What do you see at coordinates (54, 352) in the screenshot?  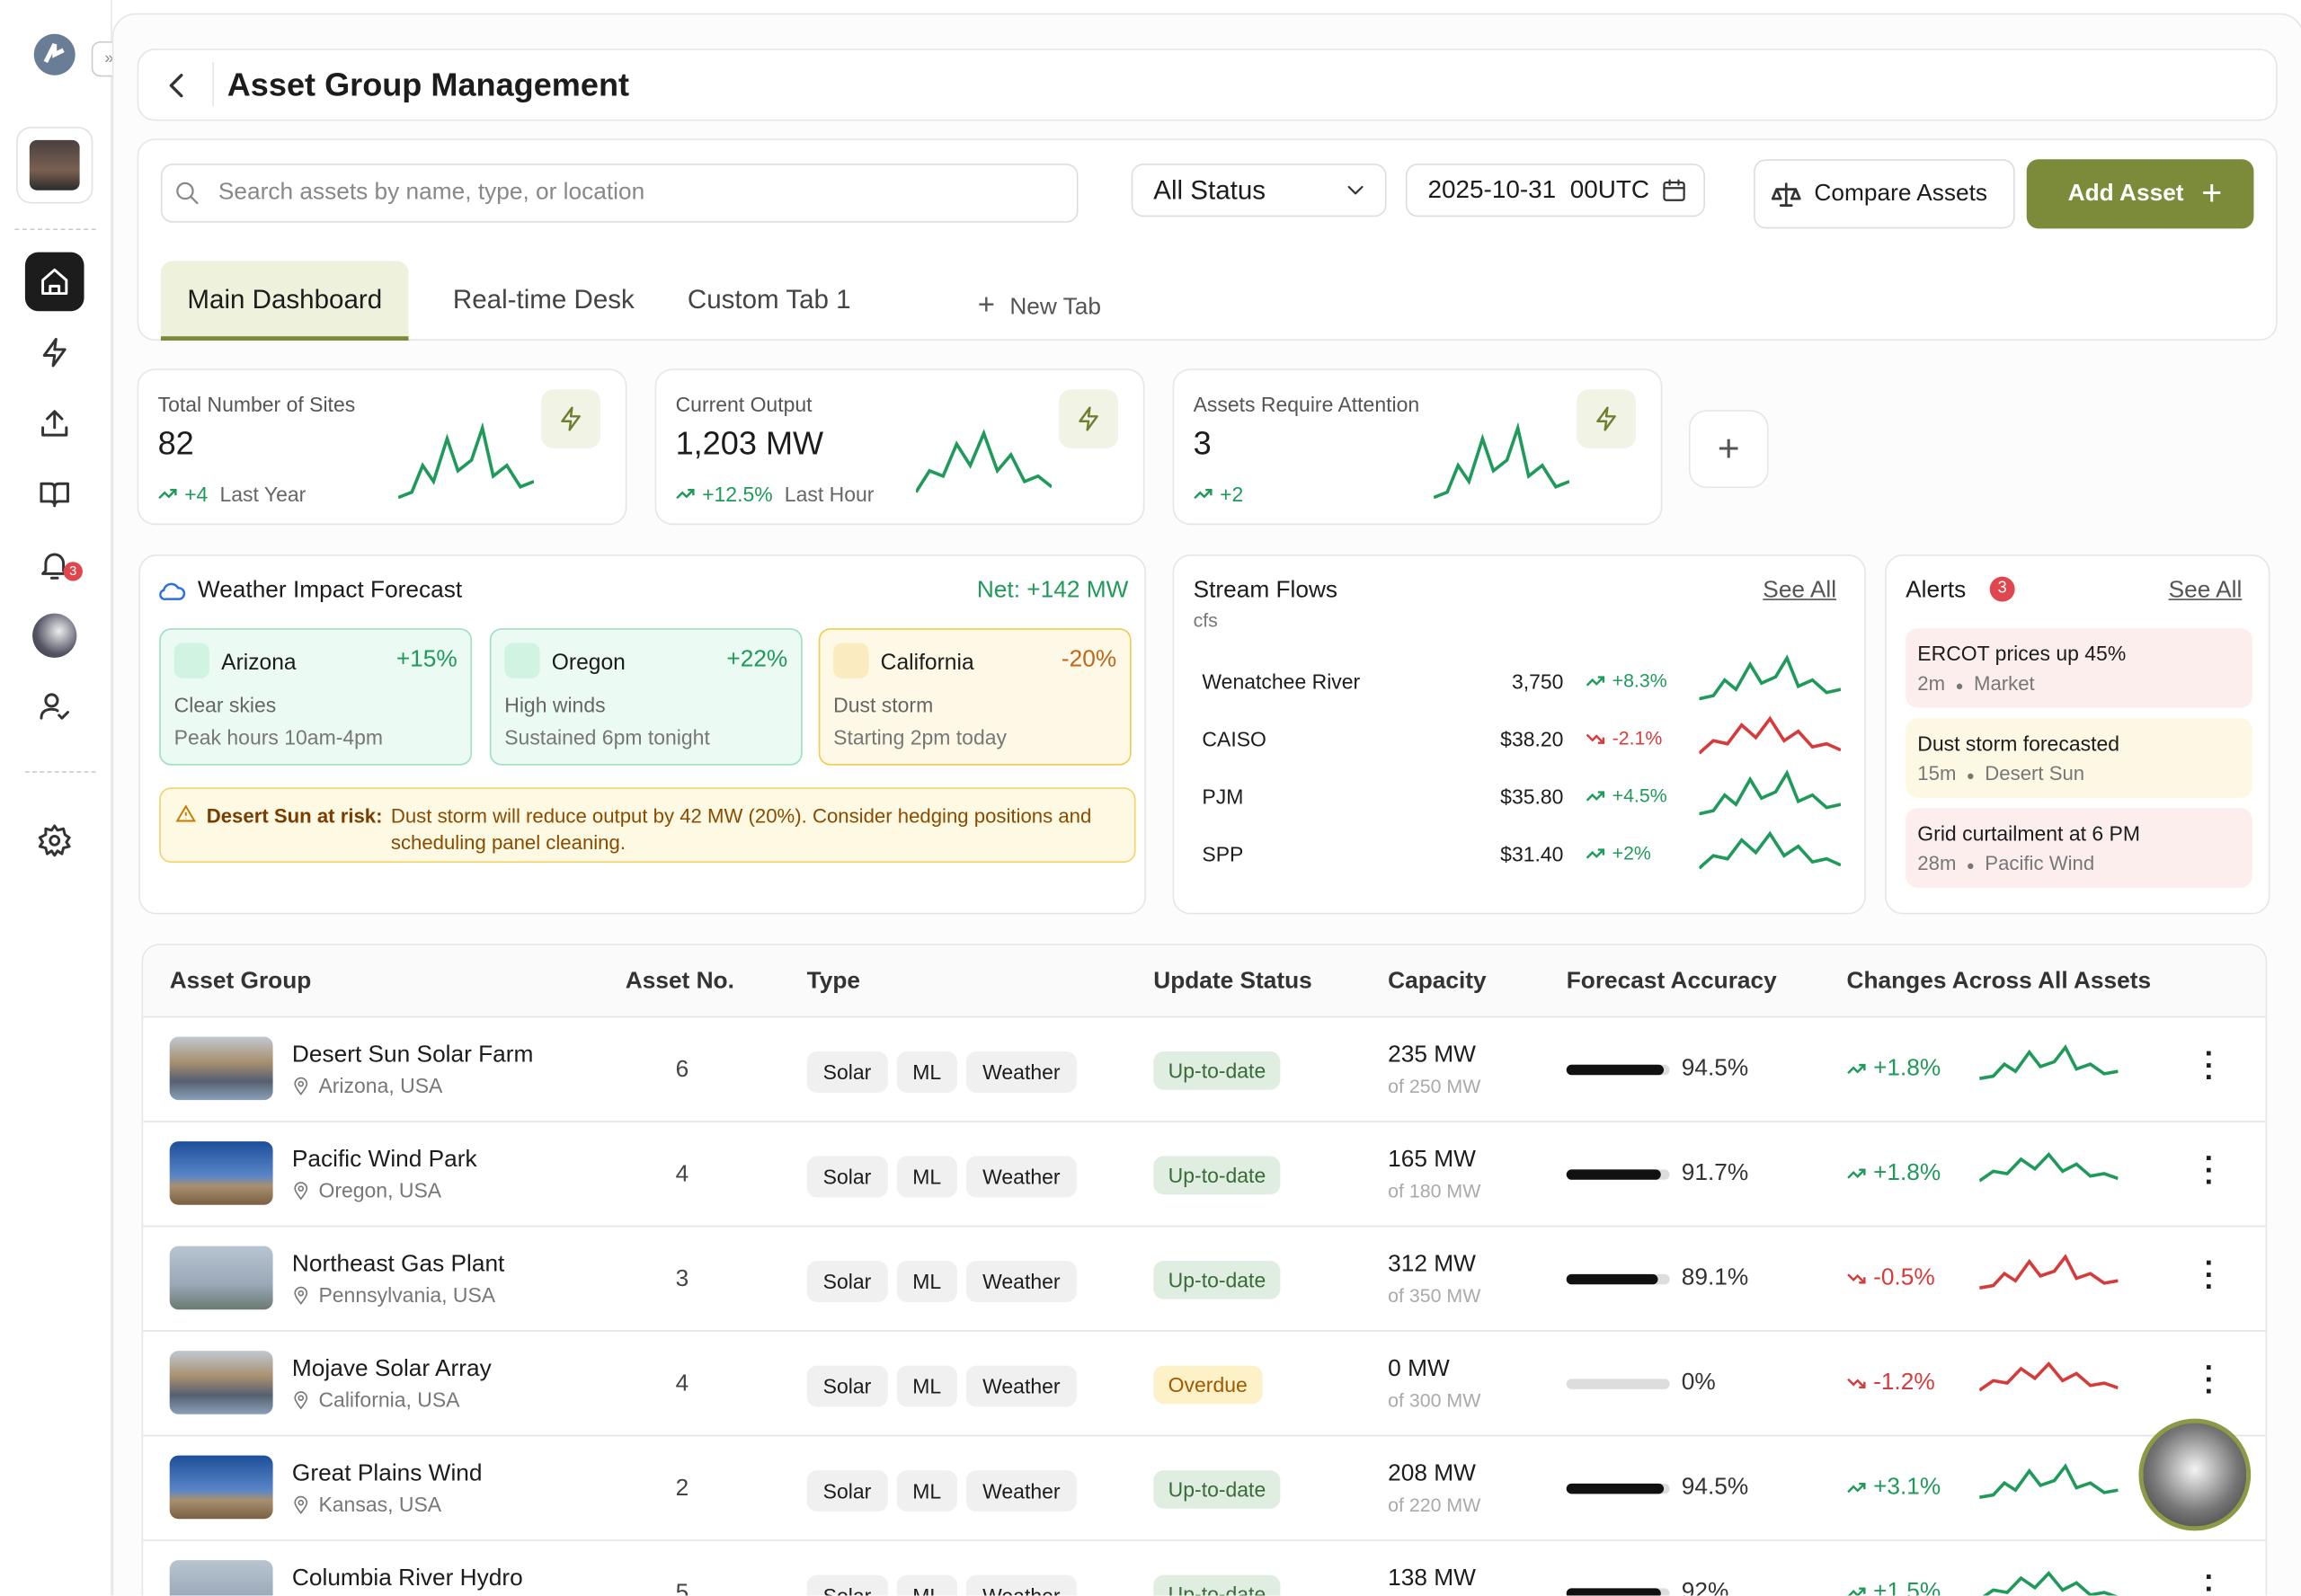 I see `nav-energy` at bounding box center [54, 352].